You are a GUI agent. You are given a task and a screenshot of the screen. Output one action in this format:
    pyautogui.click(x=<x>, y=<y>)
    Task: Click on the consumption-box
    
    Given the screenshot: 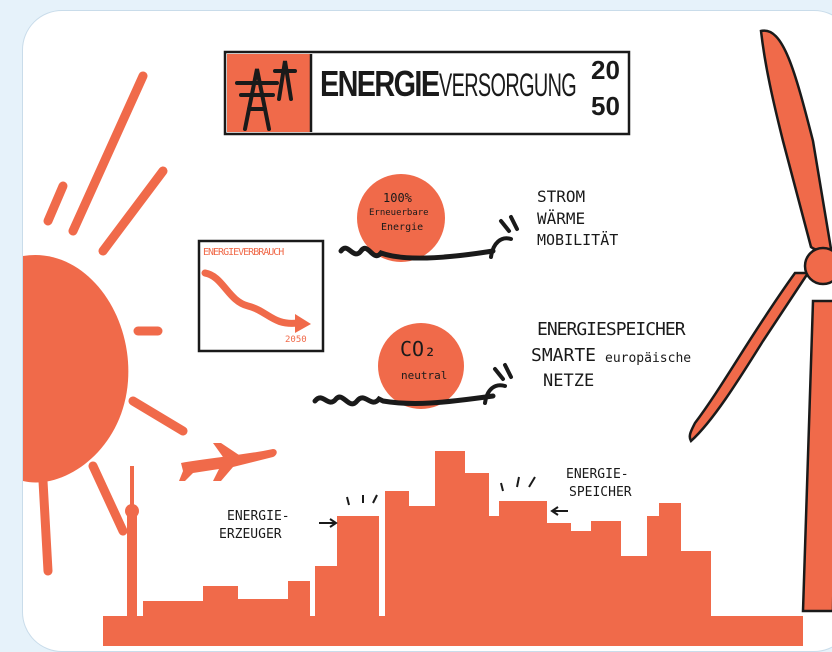 What is the action you would take?
    pyautogui.click(x=261, y=296)
    